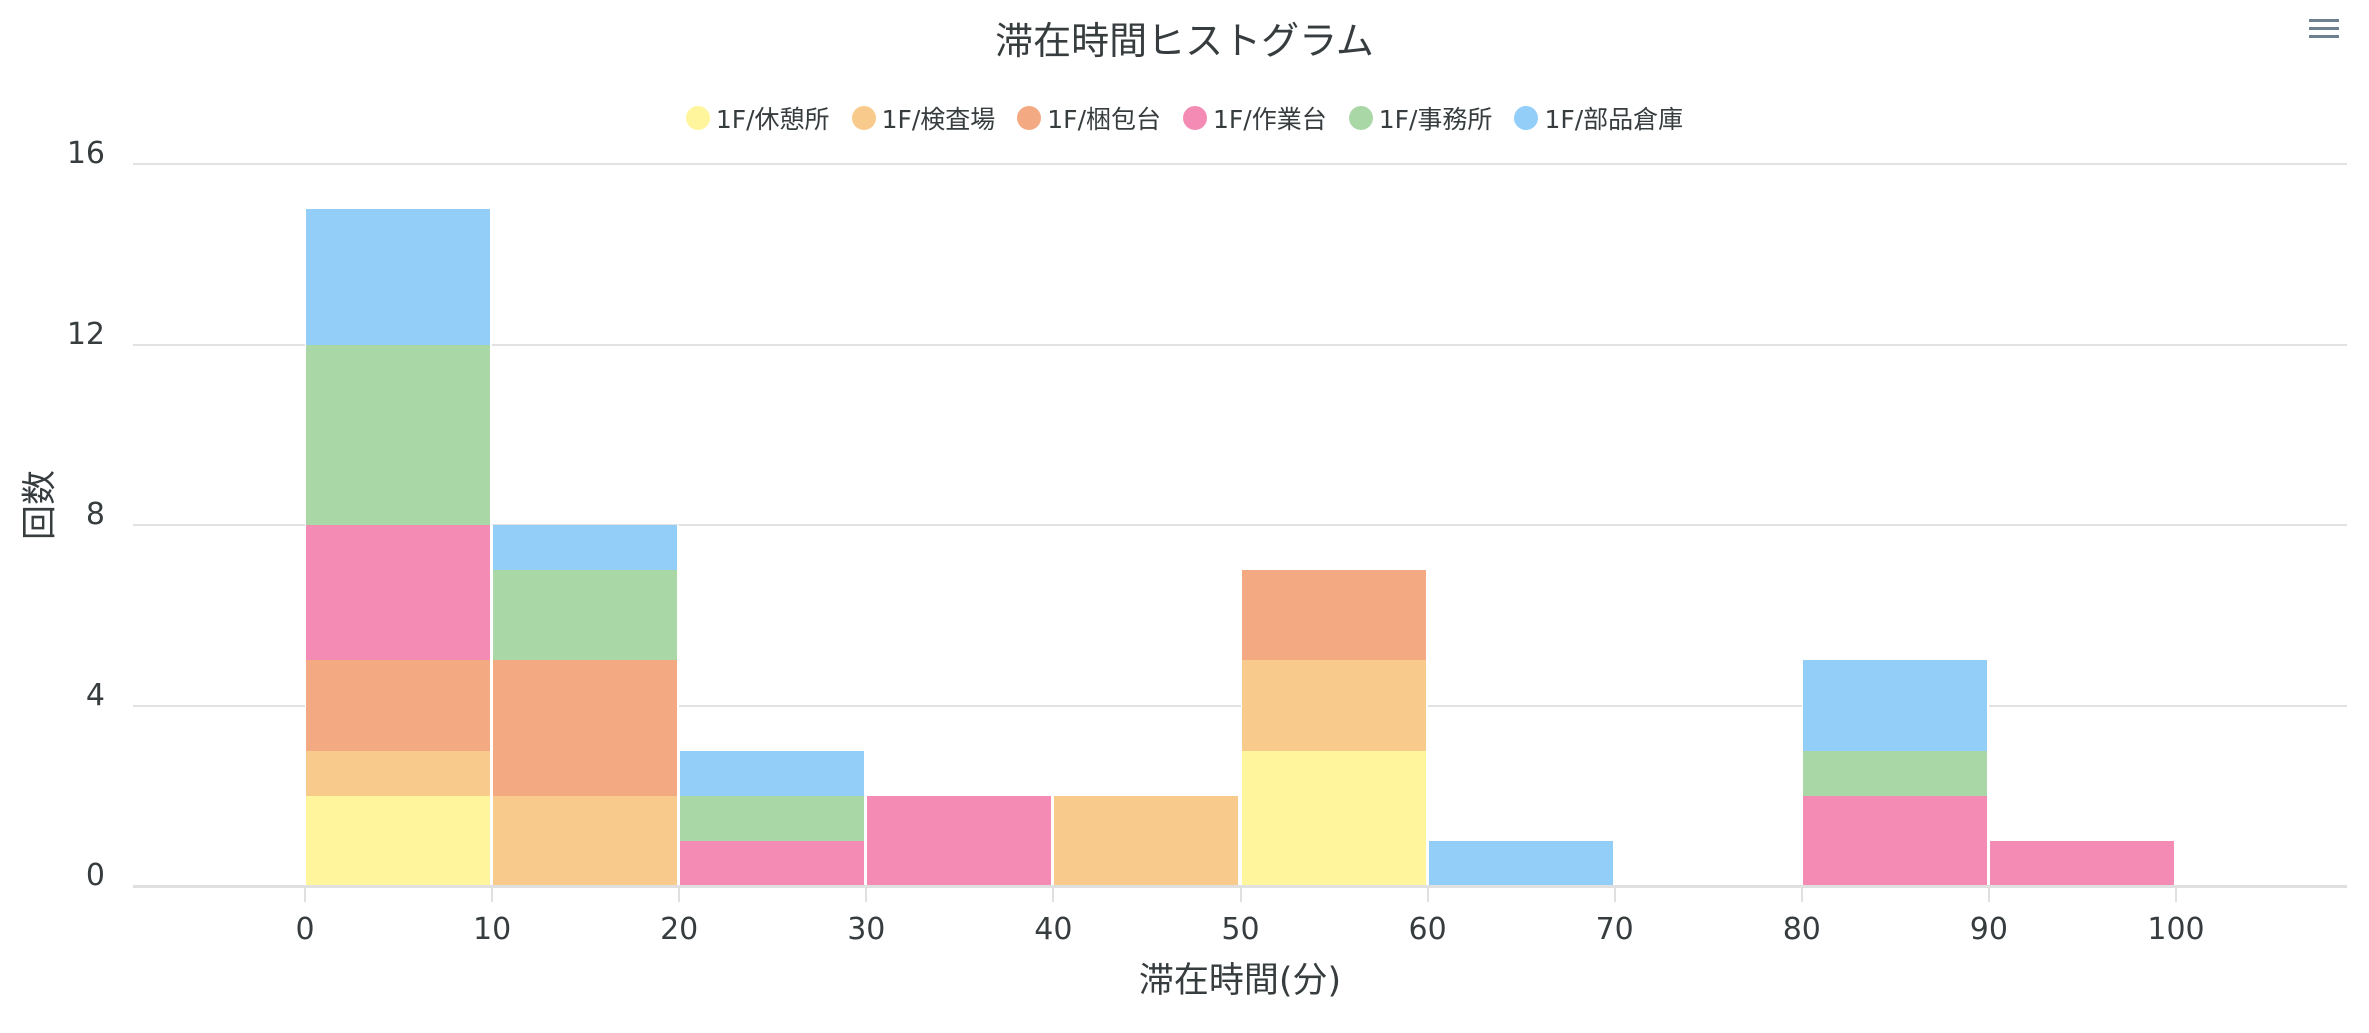  I want to click on legend-label: 1F/事務所, so click(1435, 119).